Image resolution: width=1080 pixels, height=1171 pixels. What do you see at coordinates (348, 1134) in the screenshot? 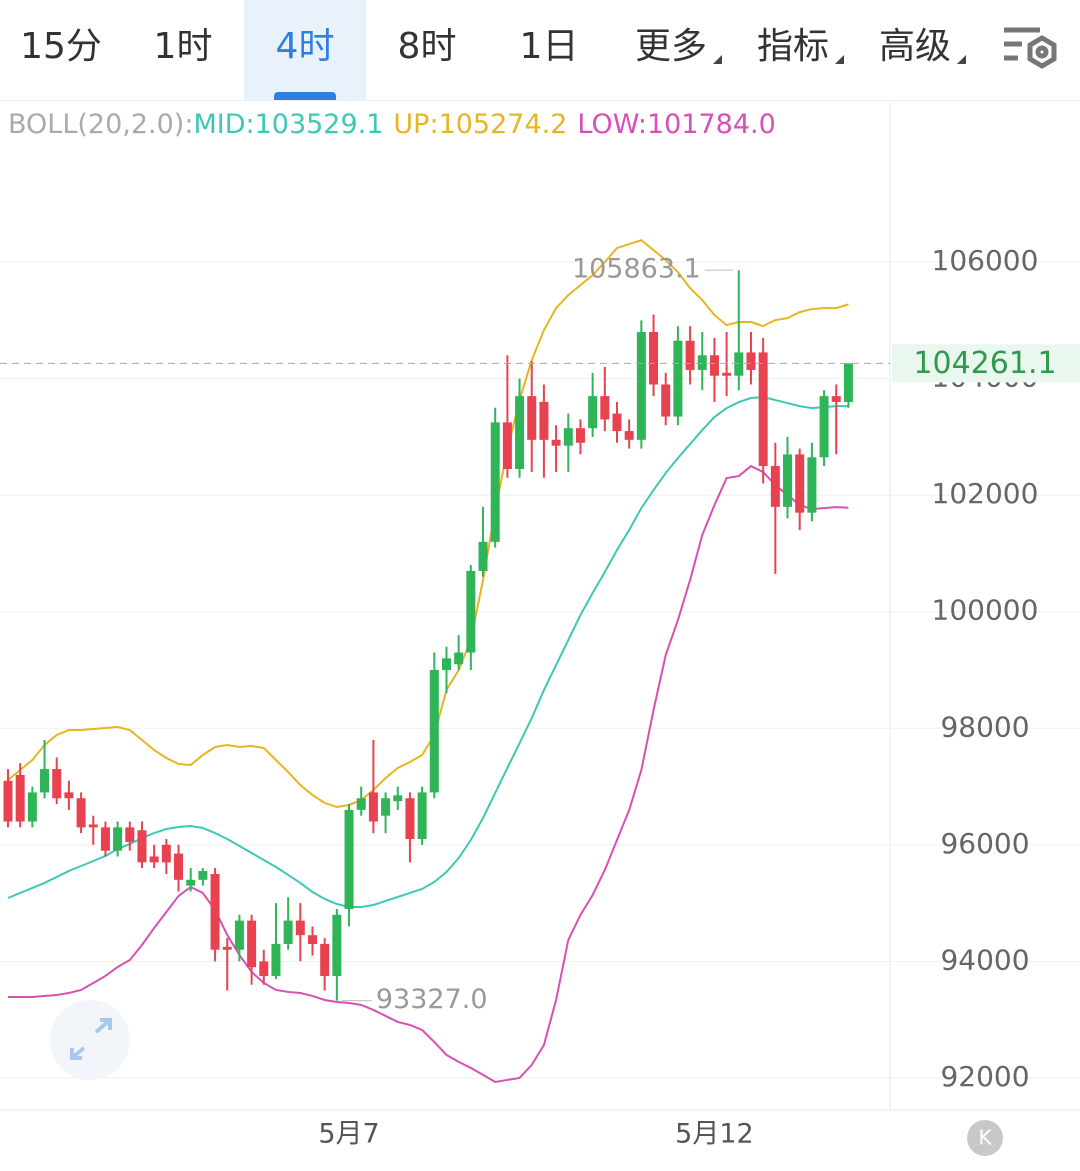
I see `x-tick-label: 5月7` at bounding box center [348, 1134].